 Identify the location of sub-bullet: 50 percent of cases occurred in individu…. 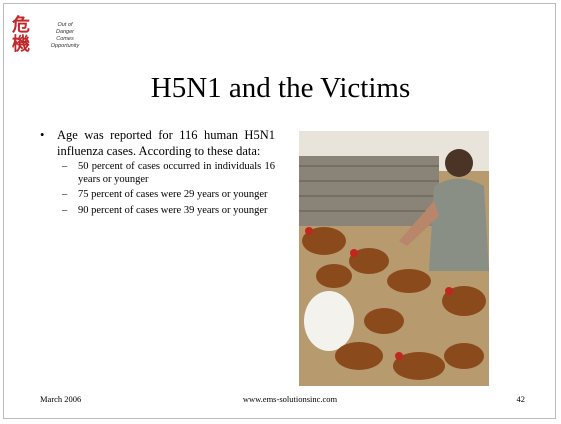
(157, 173).